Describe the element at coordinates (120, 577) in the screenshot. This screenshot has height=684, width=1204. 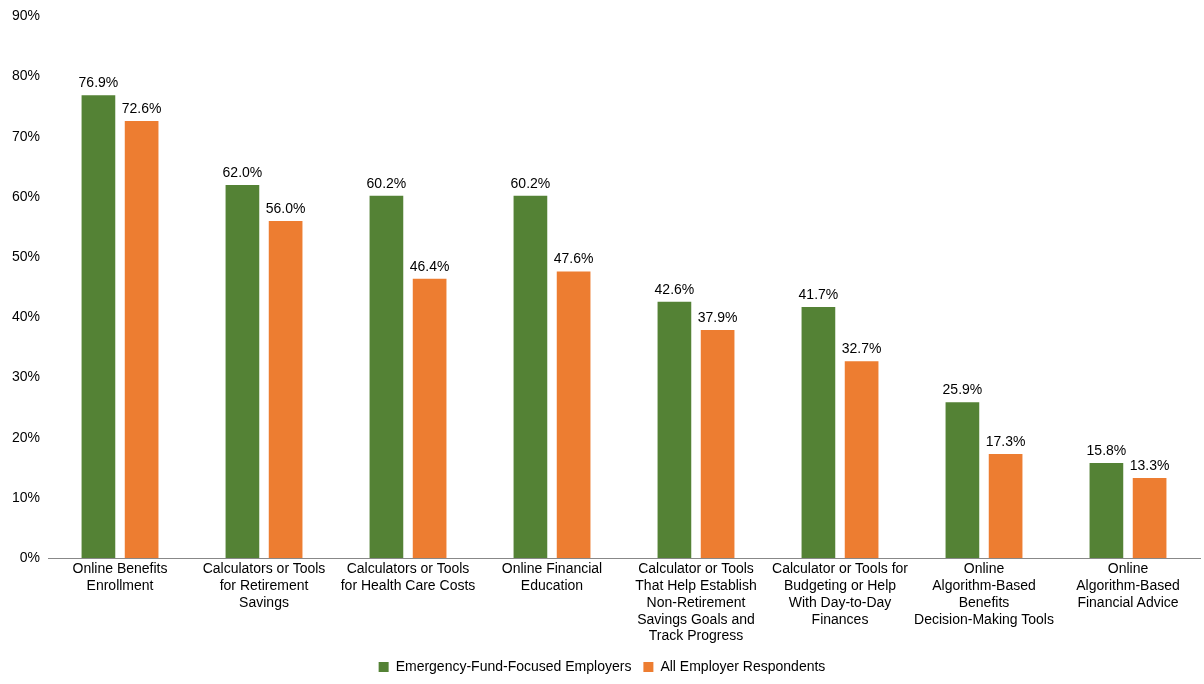
I see `x-tick-label: Online Benefits Enrollment` at that location.